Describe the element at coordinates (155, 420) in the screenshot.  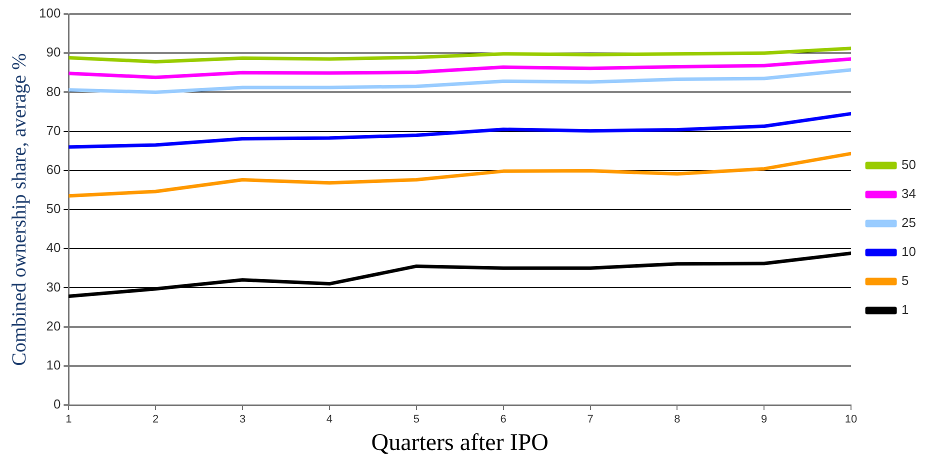
I see `x-tick-label: 2` at that location.